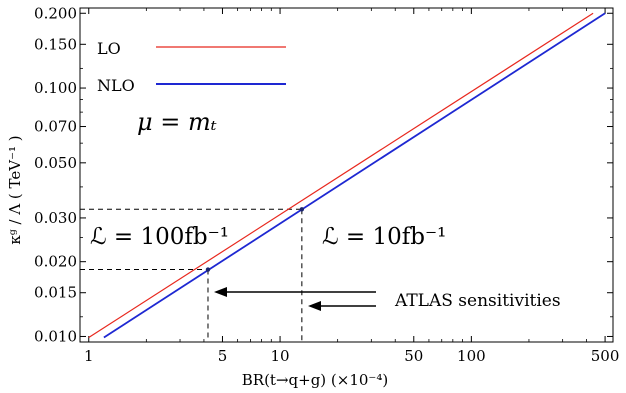 This screenshot has height=393, width=626. What do you see at coordinates (109, 48) in the screenshot?
I see `legend-label-lo: LO` at bounding box center [109, 48].